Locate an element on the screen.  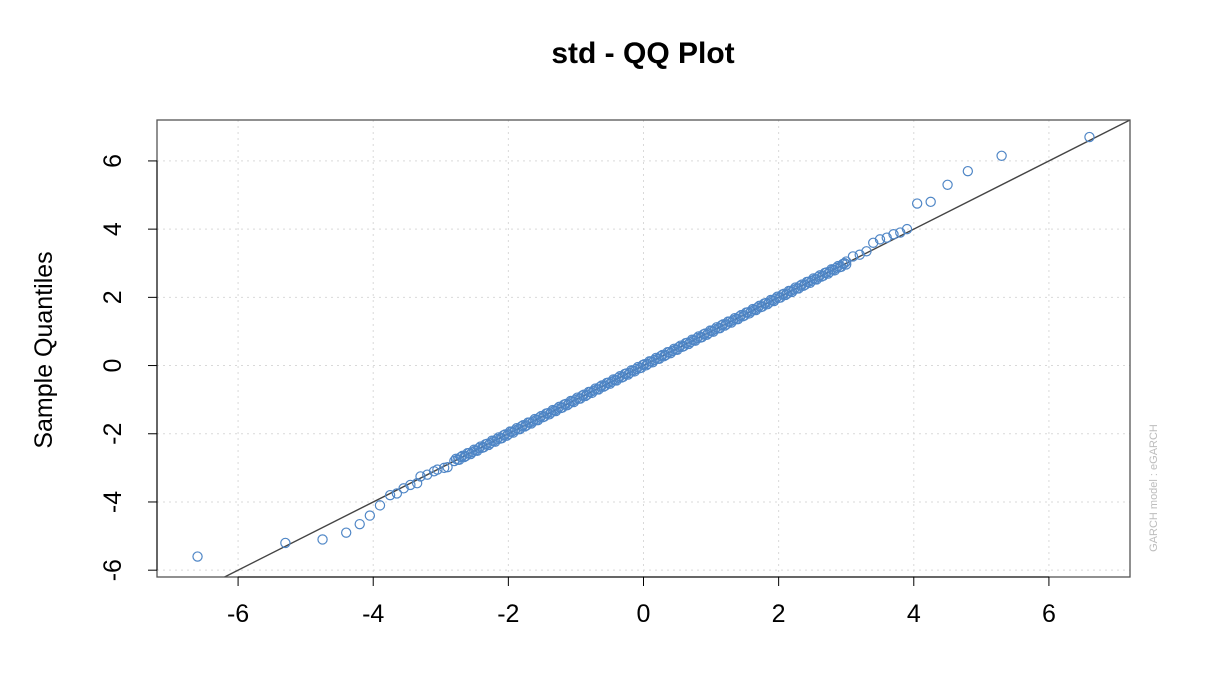
y-axis-label: Sample Quantiles is located at coordinates (44, 349).